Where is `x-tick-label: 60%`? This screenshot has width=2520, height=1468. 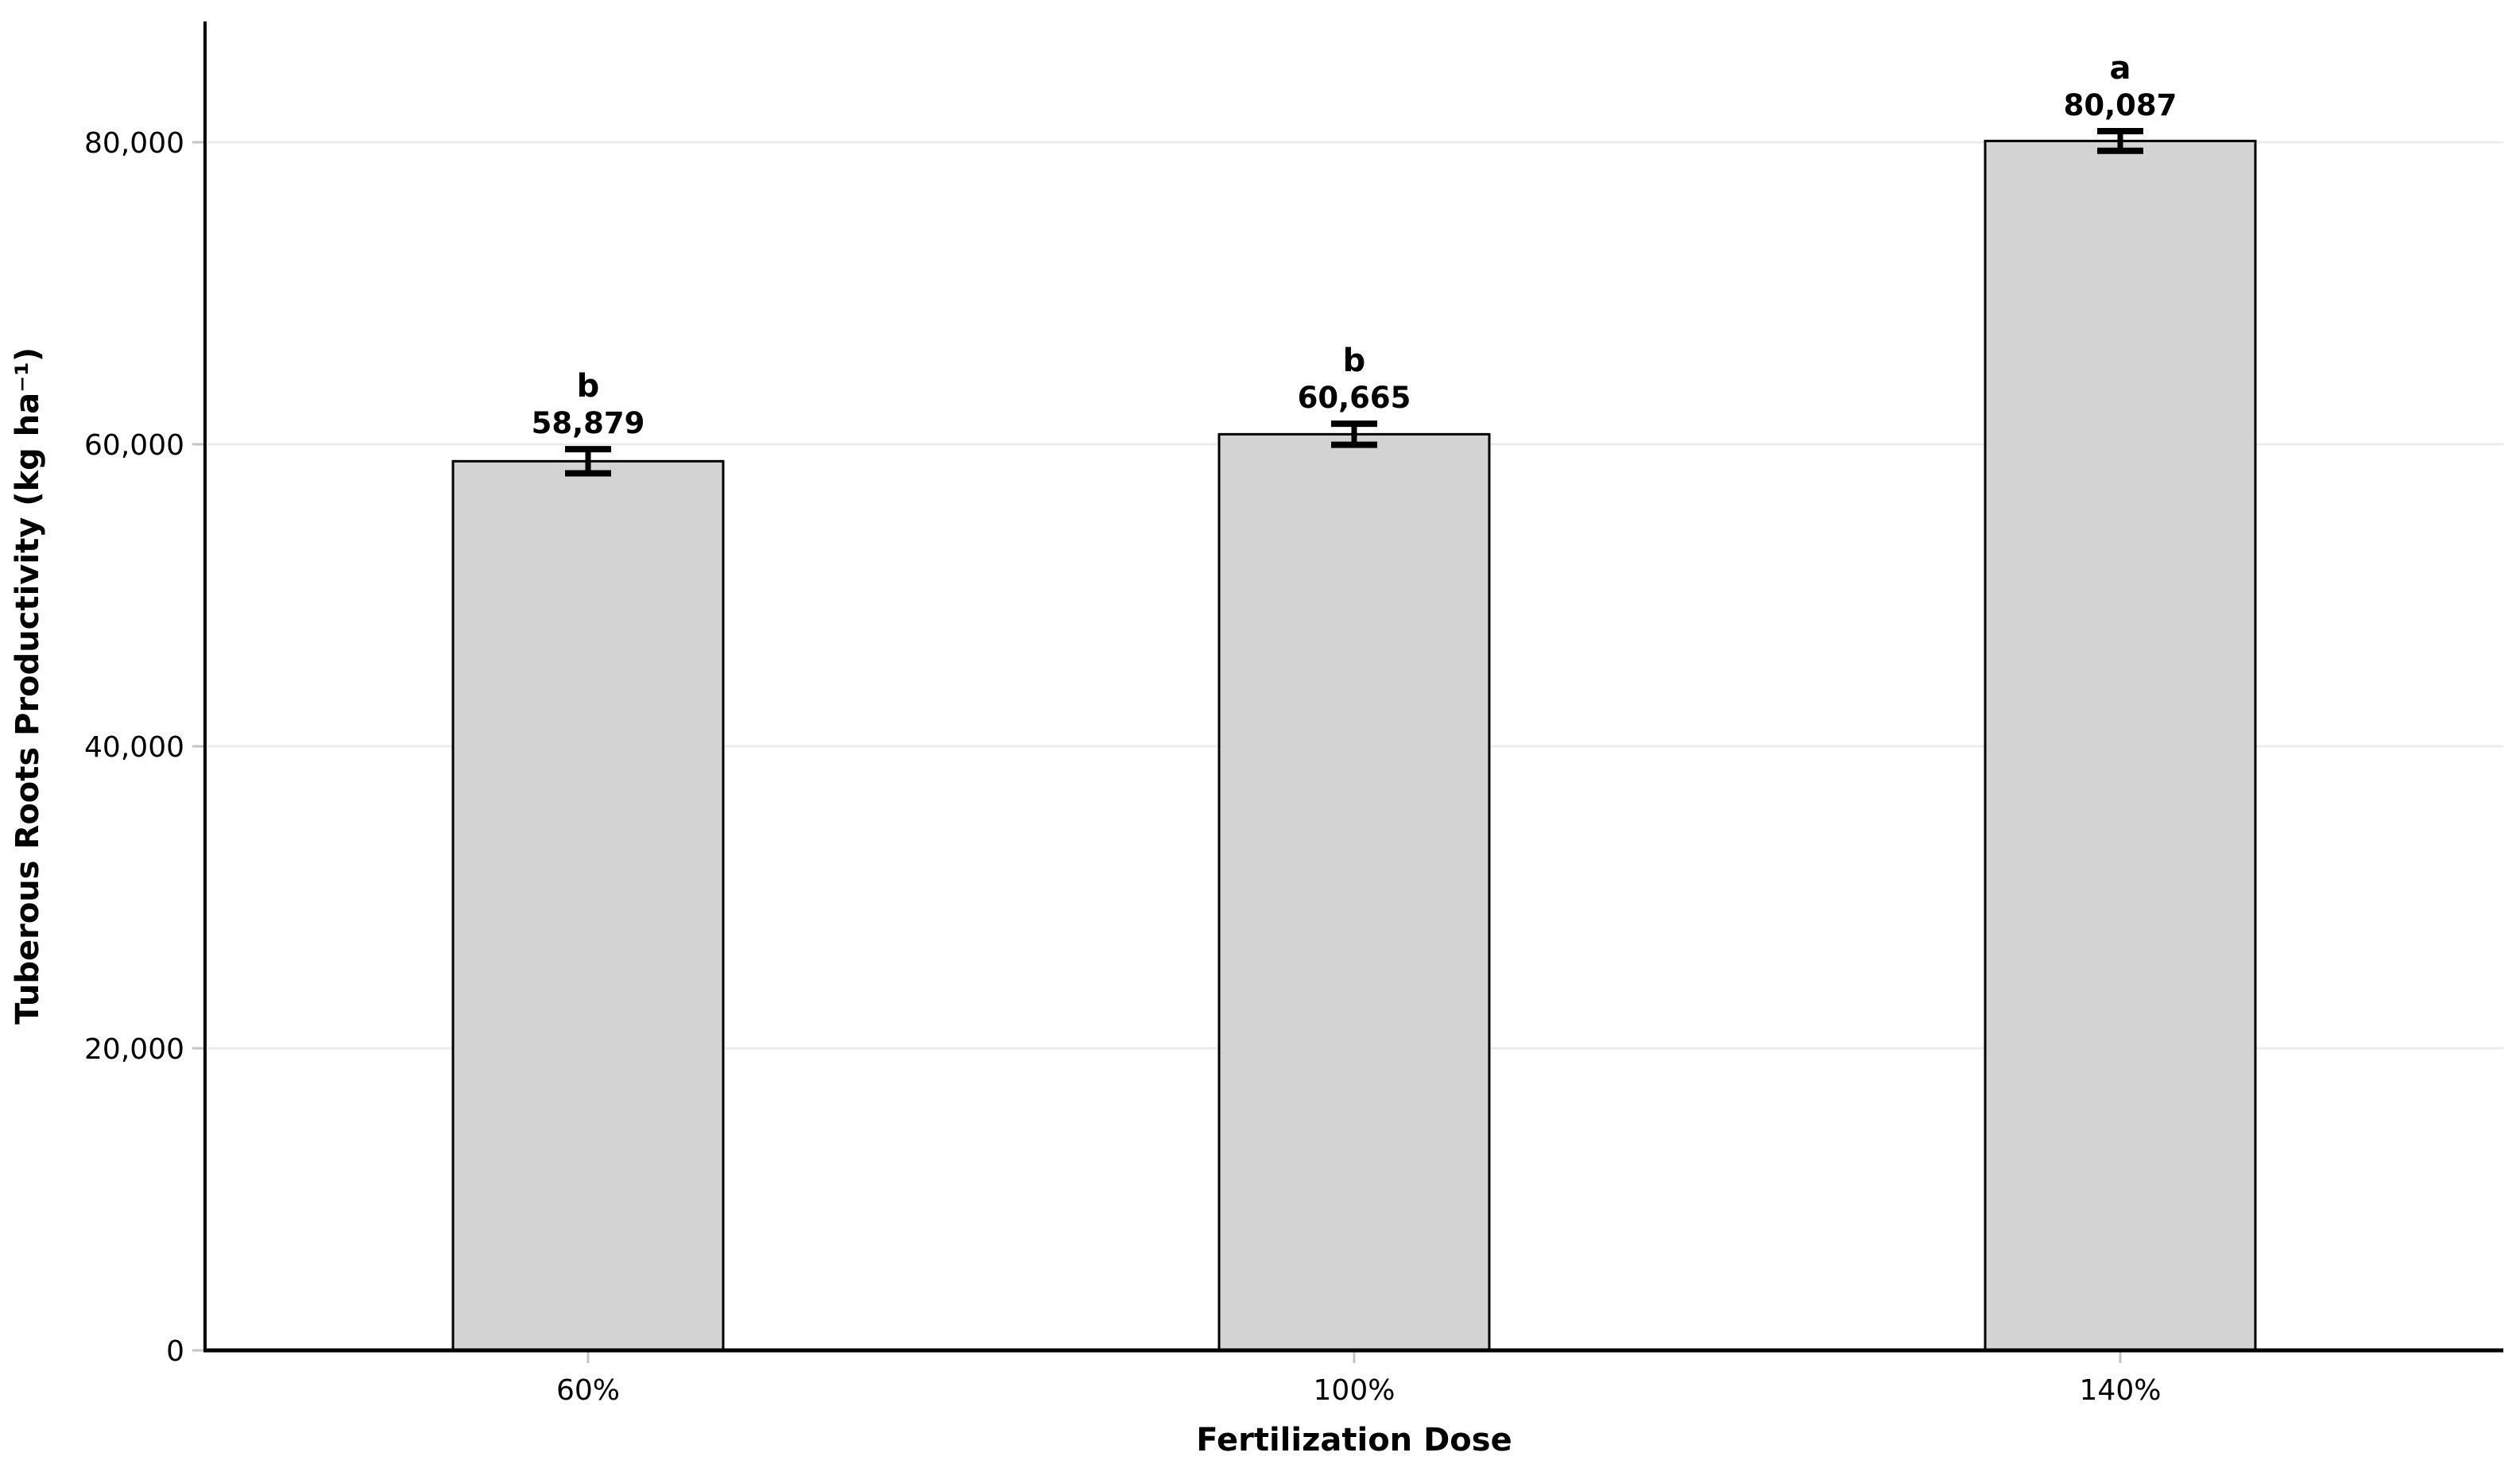 x-tick-label: 60% is located at coordinates (588, 1390).